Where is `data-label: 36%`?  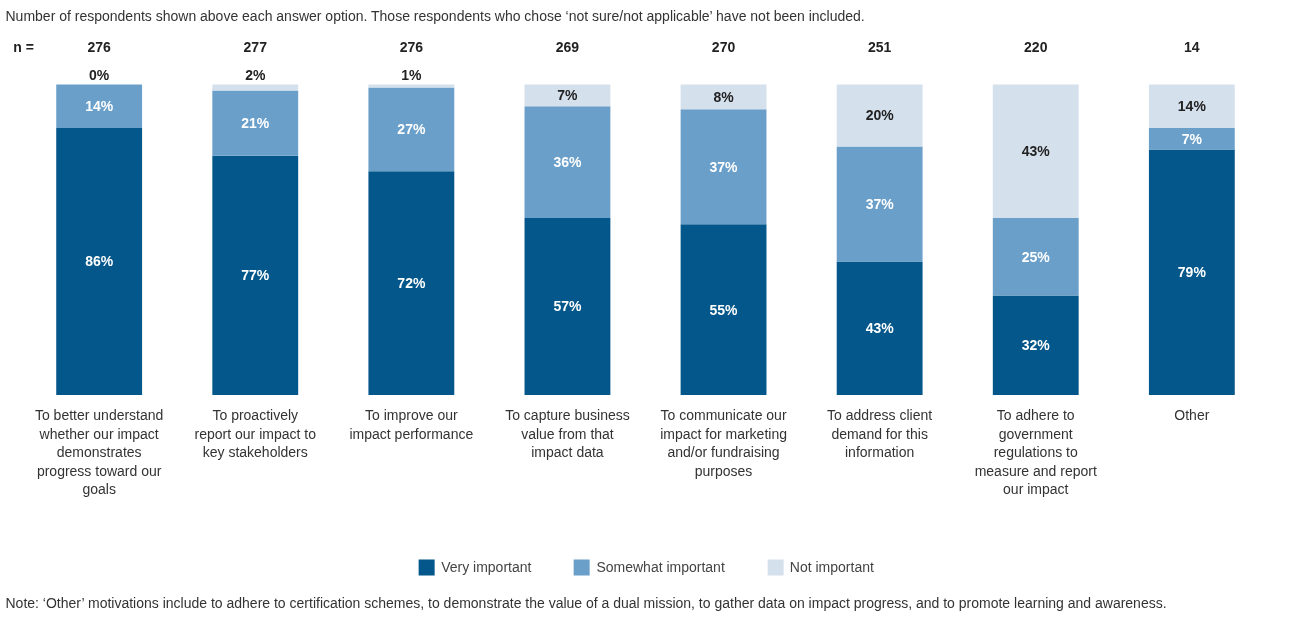
data-label: 36% is located at coordinates (568, 162).